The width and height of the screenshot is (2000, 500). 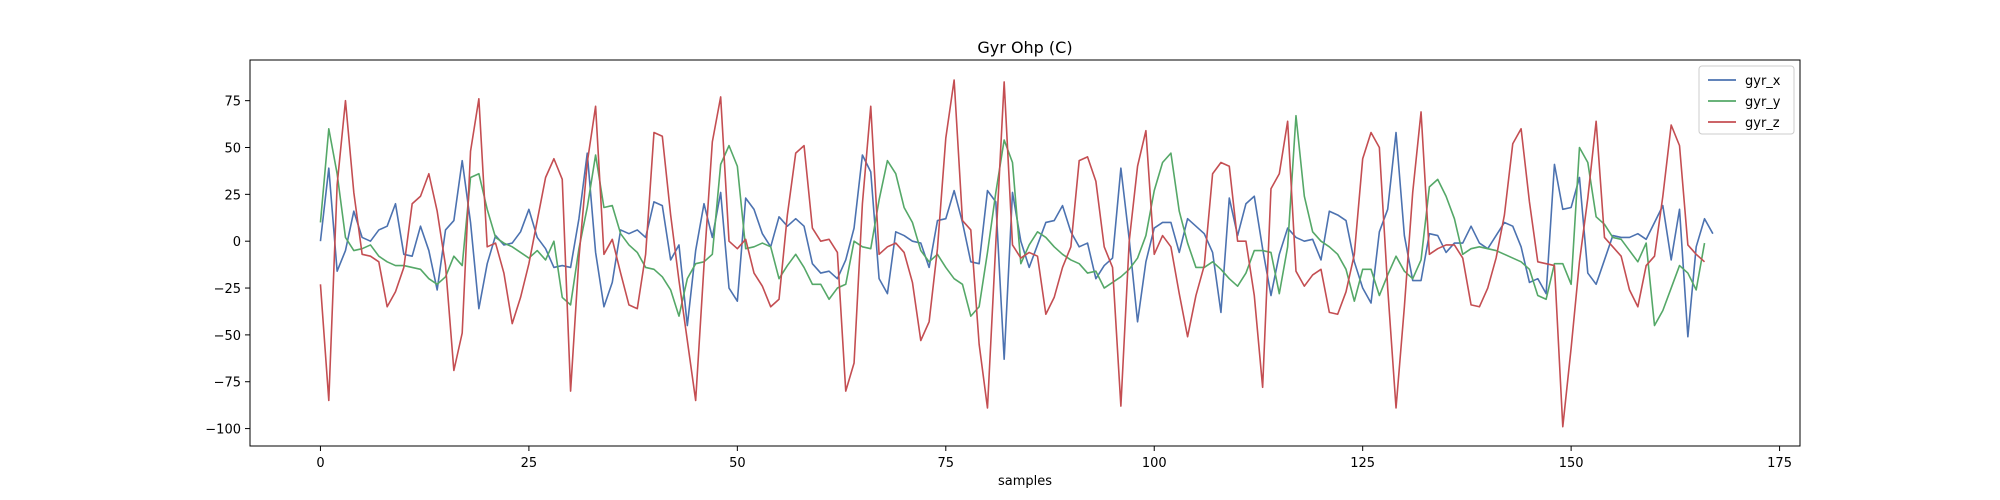 What do you see at coordinates (223, 430) in the screenshot?
I see `y-tick-label: −100` at bounding box center [223, 430].